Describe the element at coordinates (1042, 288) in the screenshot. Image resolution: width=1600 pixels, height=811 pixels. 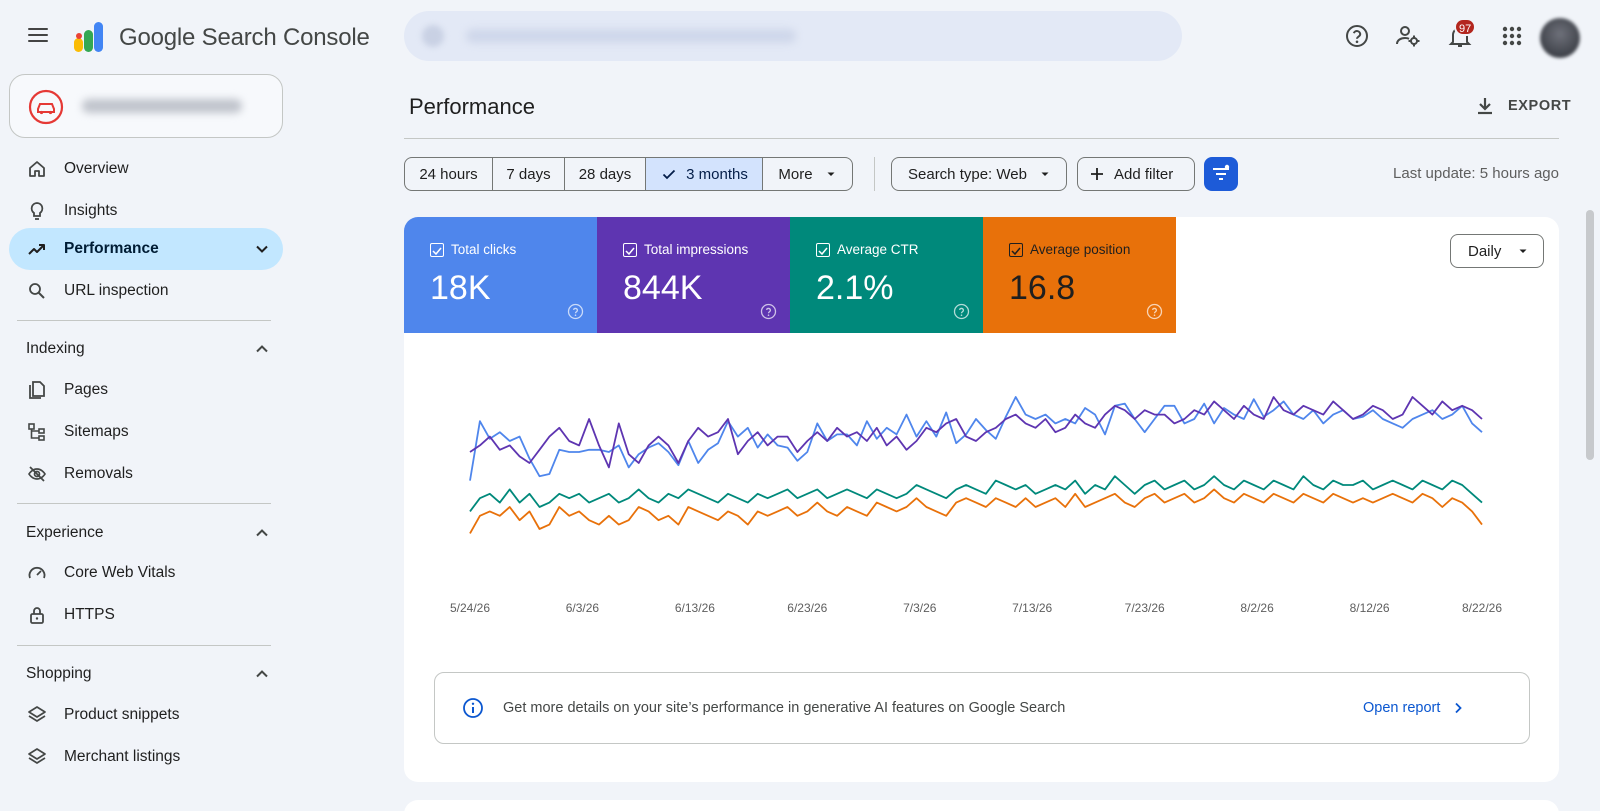
I see `metric-value: 16.8` at that location.